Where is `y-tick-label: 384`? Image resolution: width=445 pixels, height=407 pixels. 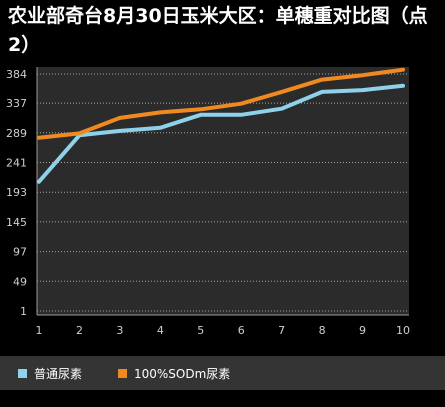 y-tick-label: 384 is located at coordinates (16, 74).